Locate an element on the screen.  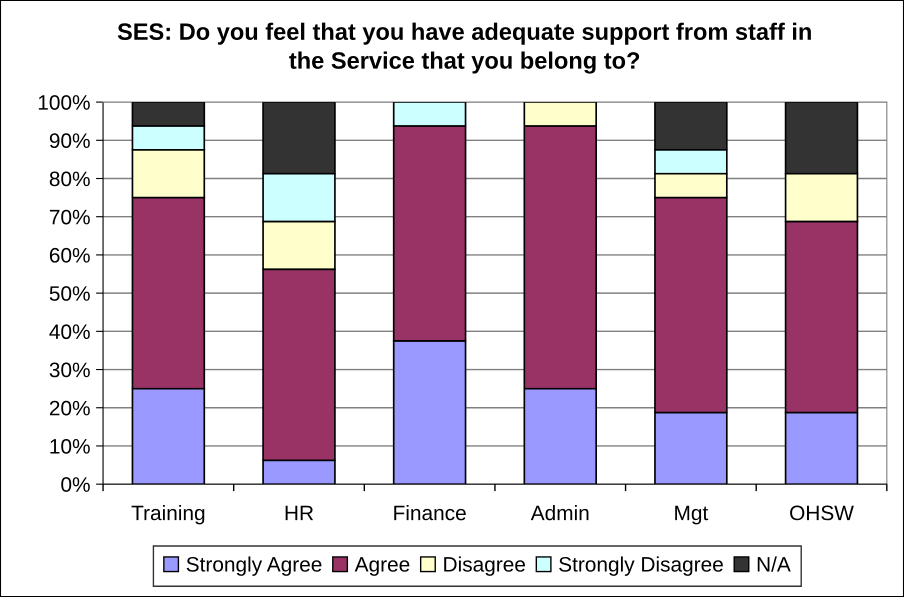
y-tick-label: 60% is located at coordinates (70, 255).